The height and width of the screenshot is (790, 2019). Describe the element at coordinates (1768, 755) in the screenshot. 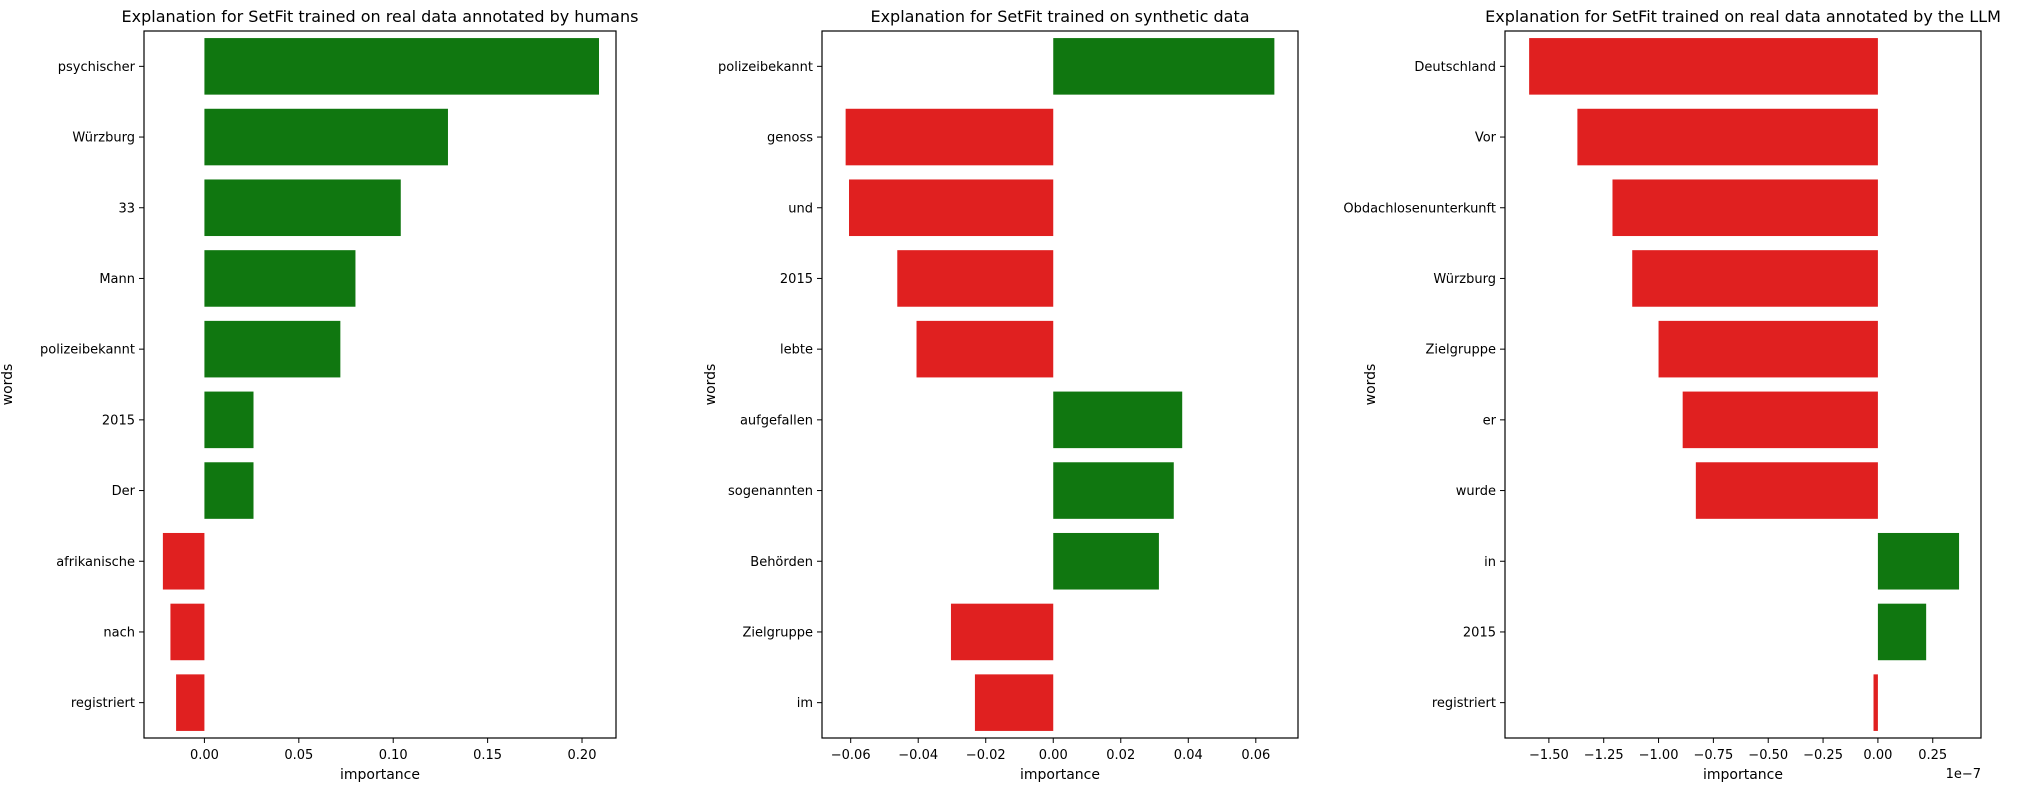

I see `x-tick-label: −0.50` at that location.